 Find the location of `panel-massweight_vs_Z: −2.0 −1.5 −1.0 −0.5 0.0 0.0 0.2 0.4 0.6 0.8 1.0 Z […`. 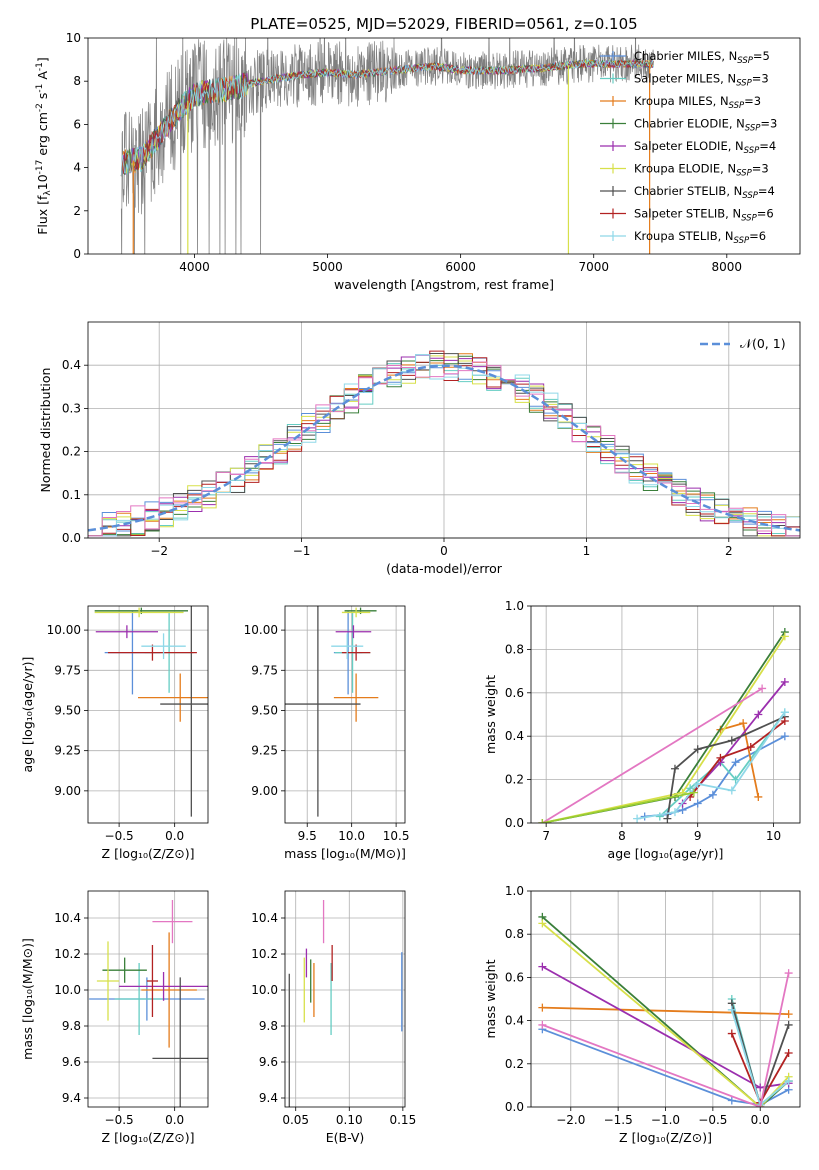

panel-massweight_vs_Z: −2.0 −1.5 −1.0 −0.5 0.0 0.0 0.2 0.4 0.6 0.8 1.0 Z [… is located at coordinates (642, 1014).